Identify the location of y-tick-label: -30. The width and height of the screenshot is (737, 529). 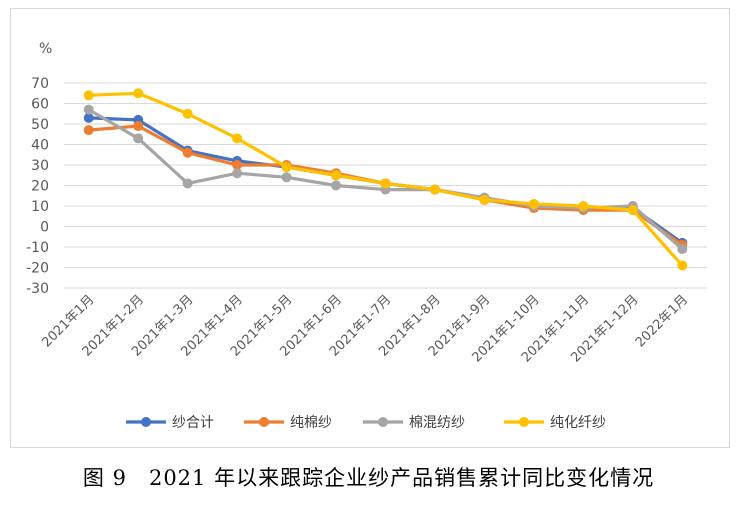
(37, 289).